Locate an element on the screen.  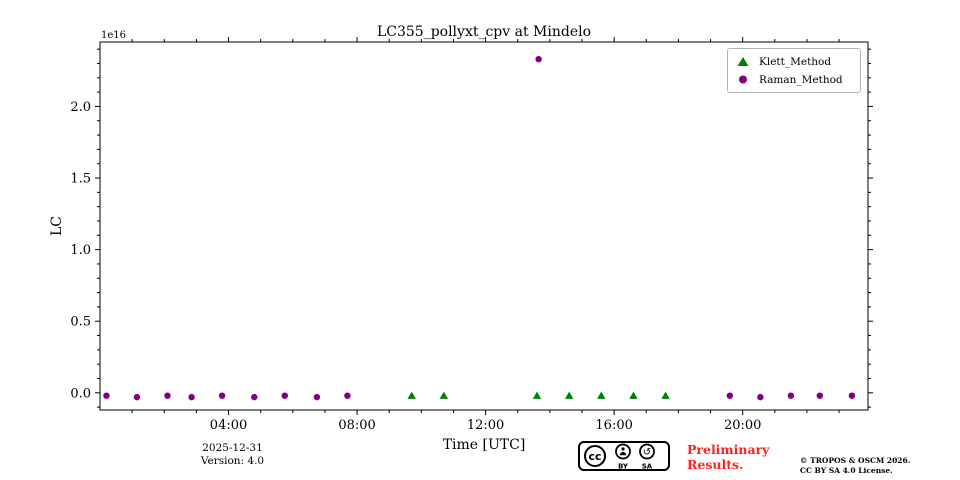
x-tick-label: 20:00 is located at coordinates (742, 425).